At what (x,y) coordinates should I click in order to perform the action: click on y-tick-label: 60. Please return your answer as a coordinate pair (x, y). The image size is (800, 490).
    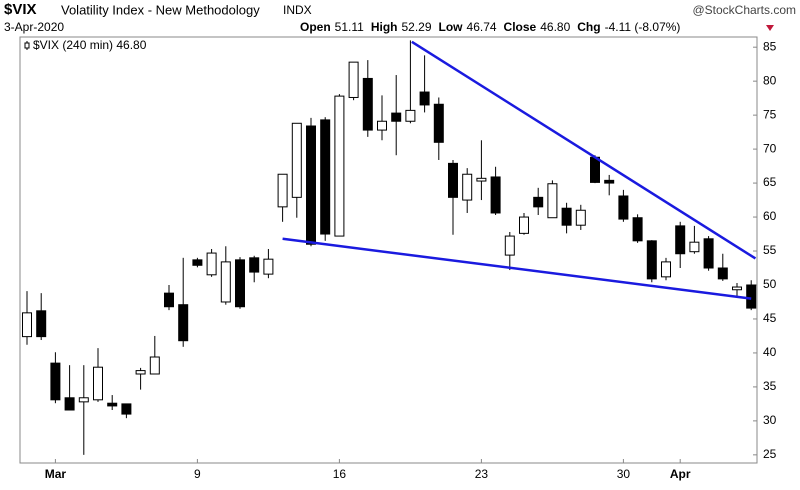
    Looking at the image, I should click on (770, 216).